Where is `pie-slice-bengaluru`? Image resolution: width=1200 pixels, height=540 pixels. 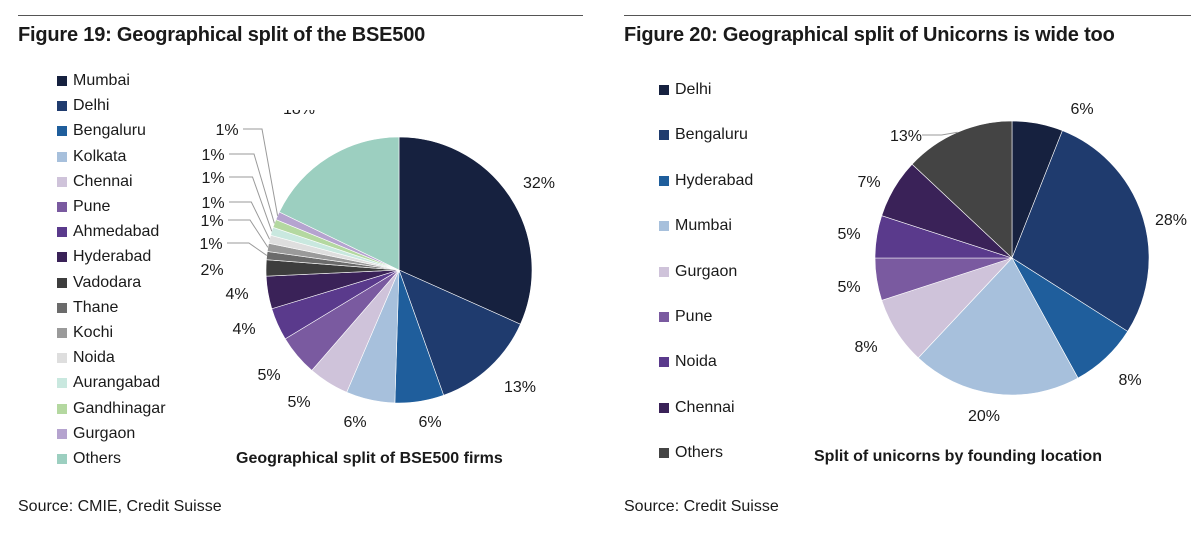 pie-slice-bengaluru is located at coordinates (1080, 231).